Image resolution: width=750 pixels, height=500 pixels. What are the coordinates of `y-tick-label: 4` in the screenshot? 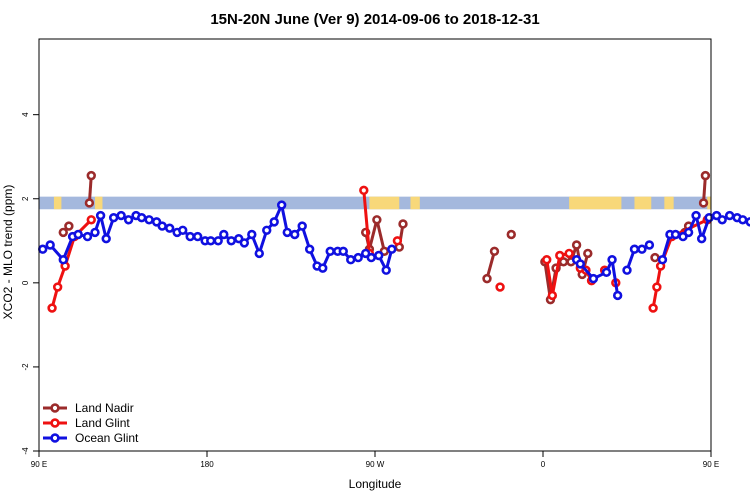 It's located at (25, 114).